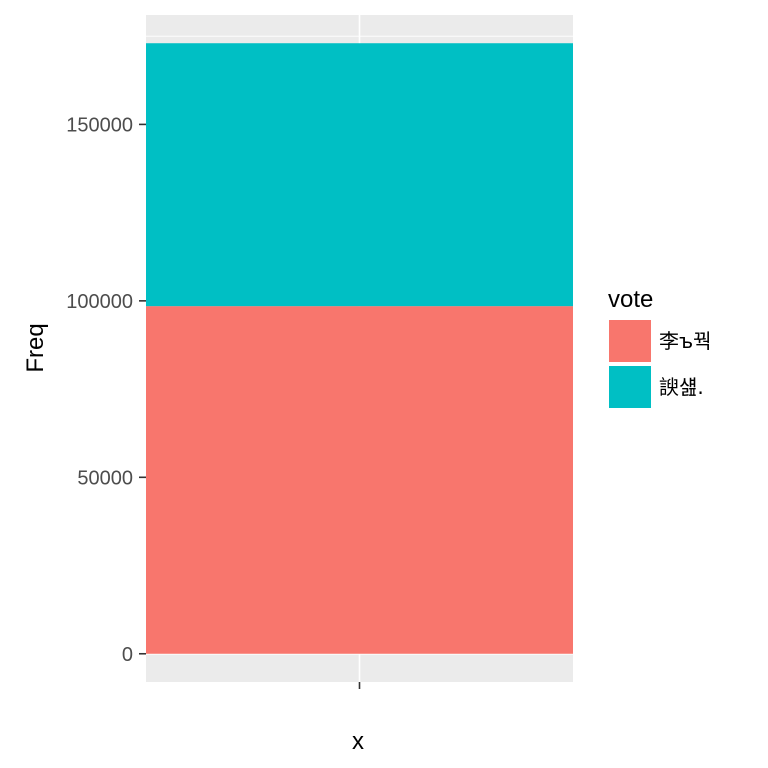 The width and height of the screenshot is (768, 768). What do you see at coordinates (35, 347) in the screenshot?
I see `y-axis-title: Freq` at bounding box center [35, 347].